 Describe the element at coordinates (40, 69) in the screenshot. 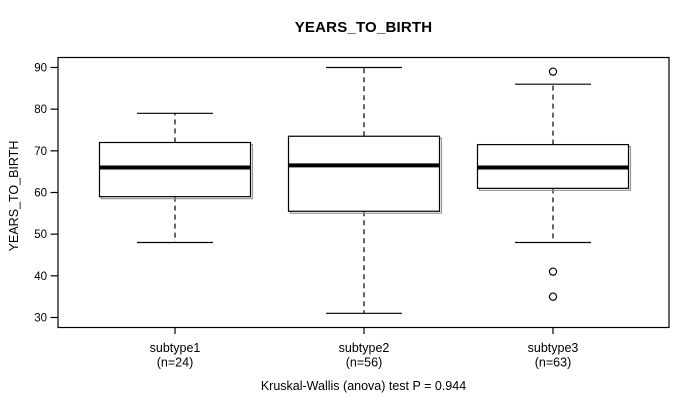

I see `y-axis-tick-label: 90` at that location.